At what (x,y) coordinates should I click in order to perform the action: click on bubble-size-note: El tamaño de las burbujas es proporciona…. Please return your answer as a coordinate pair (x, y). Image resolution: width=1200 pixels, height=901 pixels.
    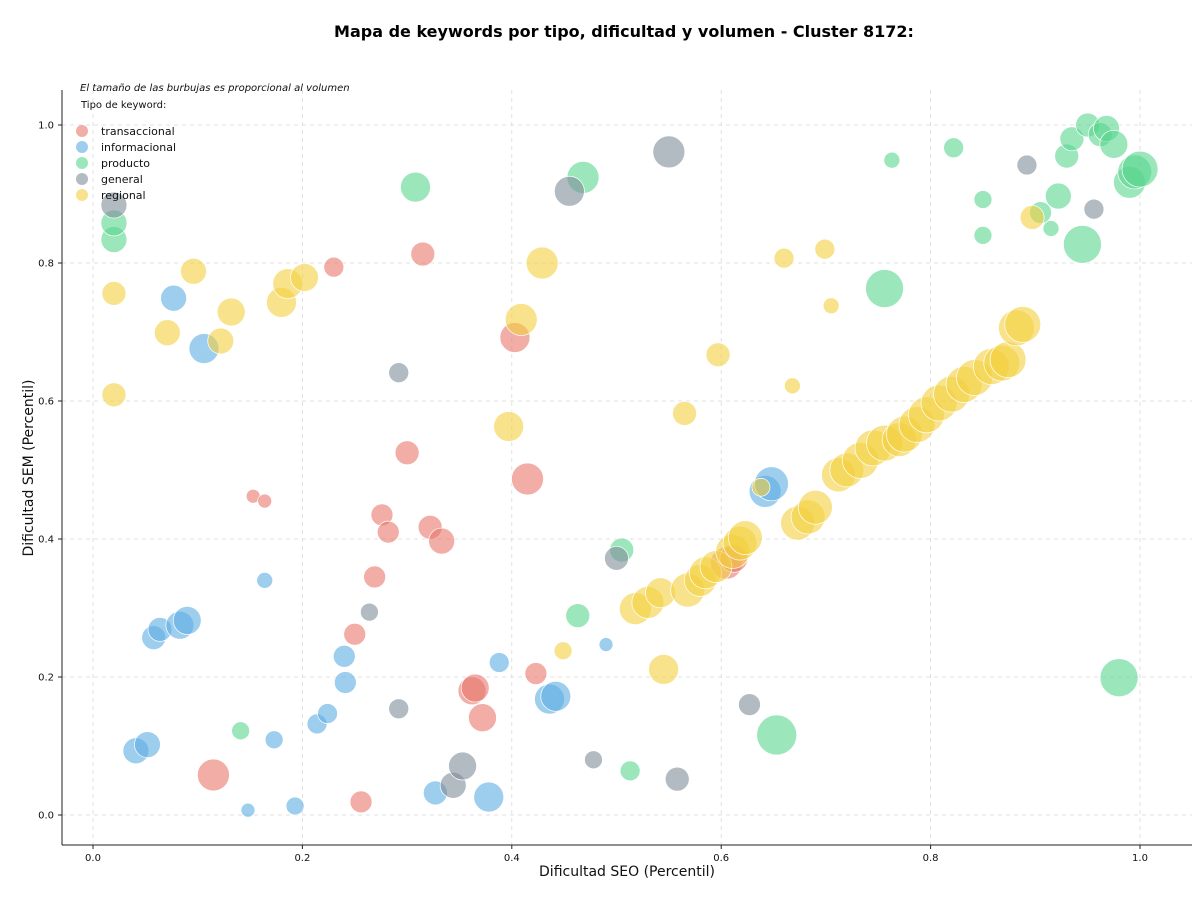
    Looking at the image, I should click on (215, 88).